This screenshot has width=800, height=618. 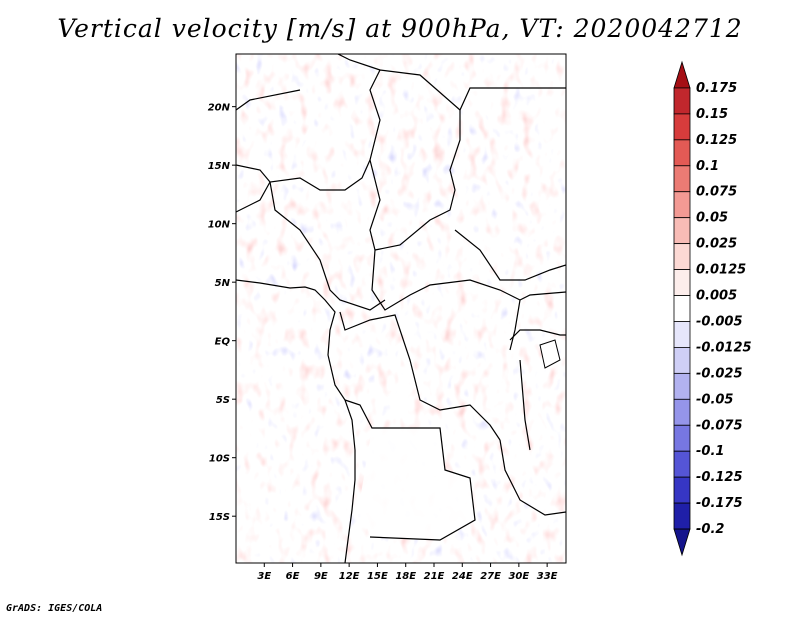 I want to click on lat-tick-label: 10N, so click(x=219, y=225).